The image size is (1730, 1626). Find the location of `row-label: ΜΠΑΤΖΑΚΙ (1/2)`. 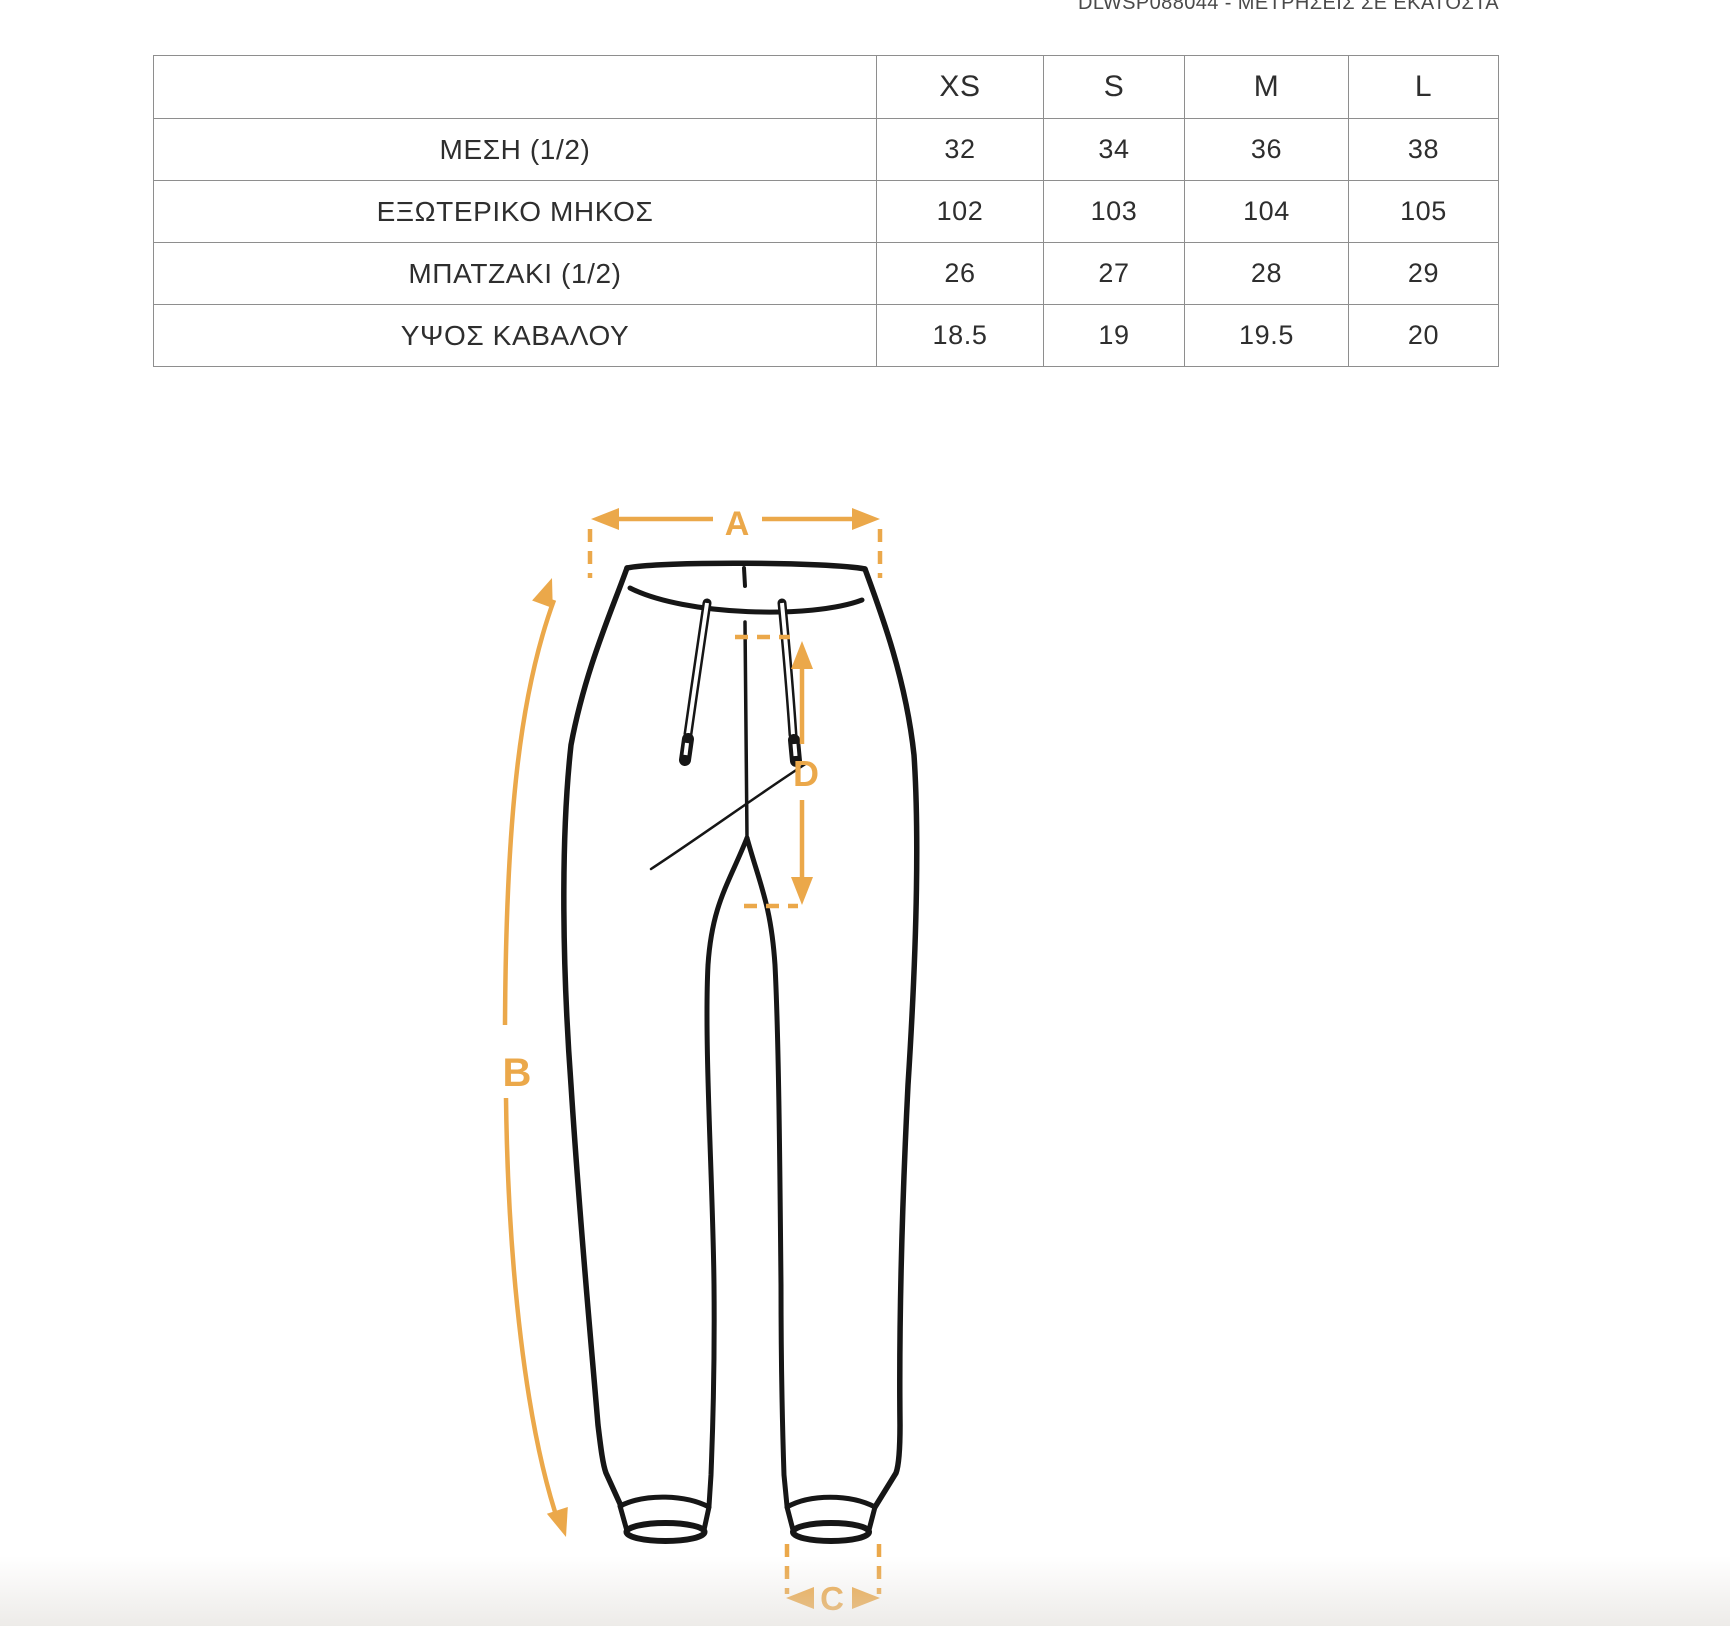

row-label: ΜΠΑΤΖΑΚΙ (1/2) is located at coordinates (515, 273).